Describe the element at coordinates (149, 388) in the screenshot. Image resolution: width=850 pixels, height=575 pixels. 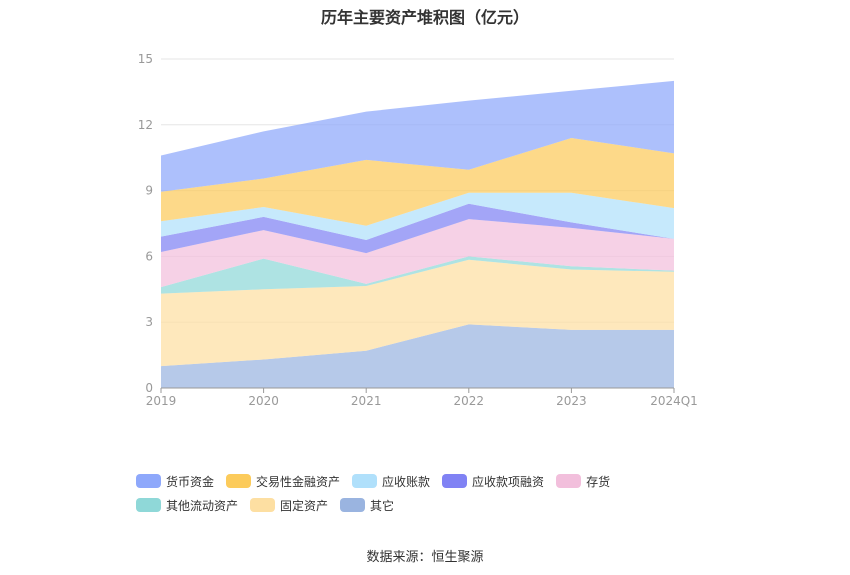
I see `y-tick-label: 0` at that location.